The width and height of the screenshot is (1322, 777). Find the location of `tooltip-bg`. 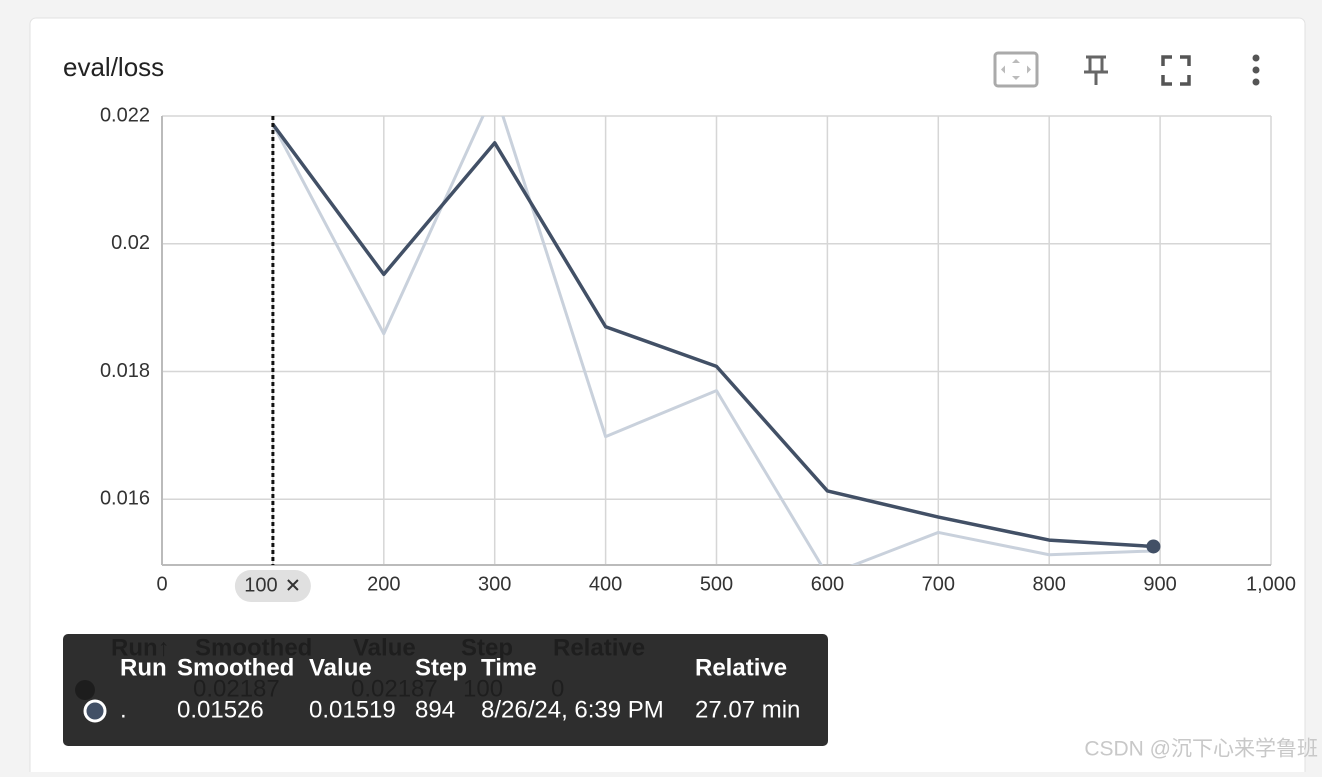

tooltip-bg is located at coordinates (445, 690).